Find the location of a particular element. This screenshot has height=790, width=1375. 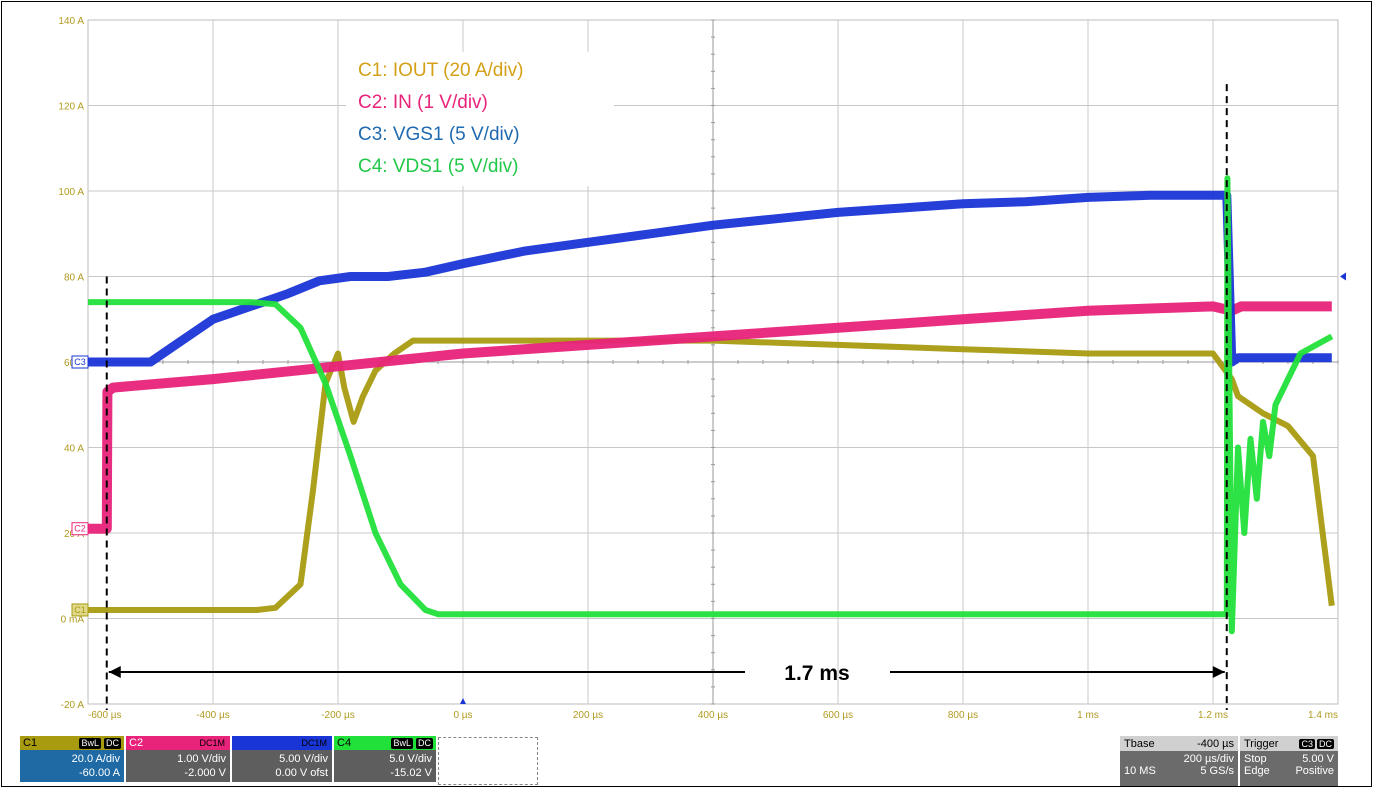

x-tick-label: 400 µs is located at coordinates (713, 715).